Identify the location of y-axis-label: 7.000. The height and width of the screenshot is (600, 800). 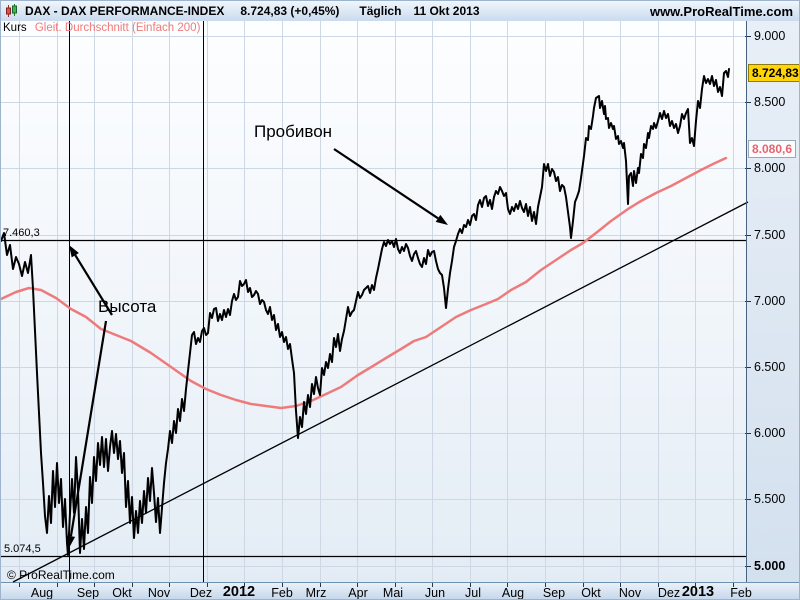
(770, 301).